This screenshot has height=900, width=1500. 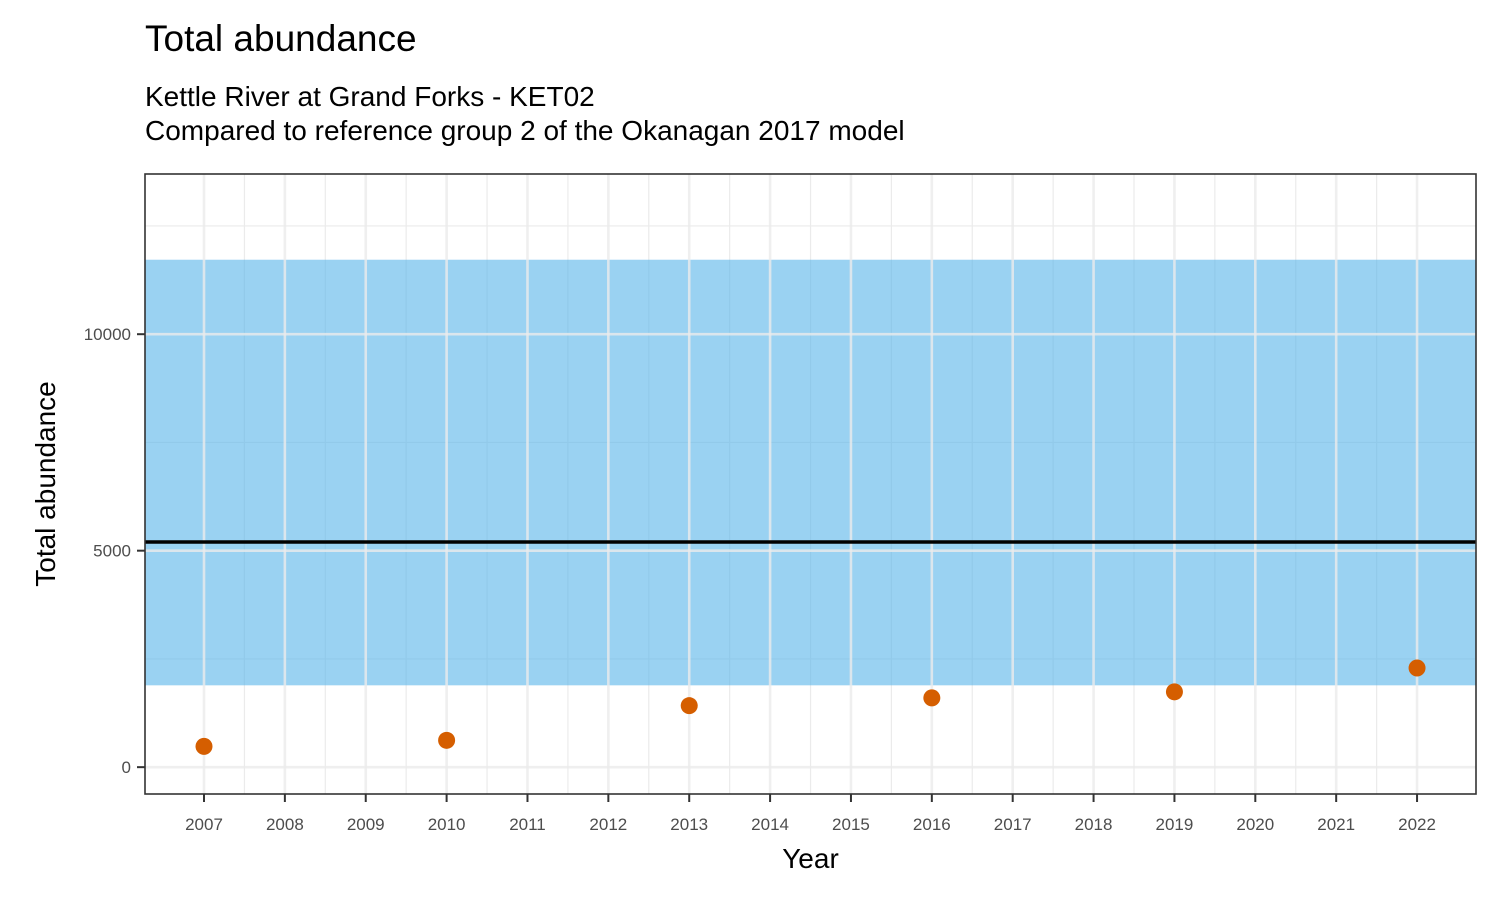 What do you see at coordinates (810, 707) in the screenshot?
I see `data-points` at bounding box center [810, 707].